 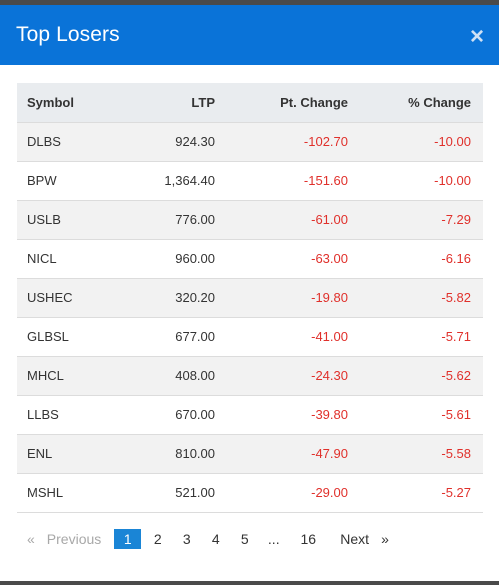 What do you see at coordinates (31, 539) in the screenshot?
I see `previous-arrow-icon: «` at bounding box center [31, 539].